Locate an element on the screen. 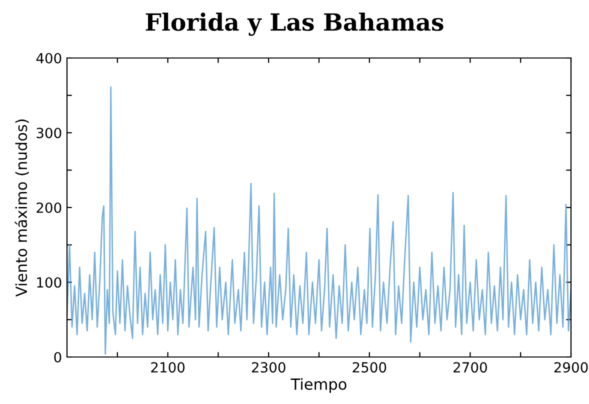  x-axis-title: Tiempo is located at coordinates (318, 385).